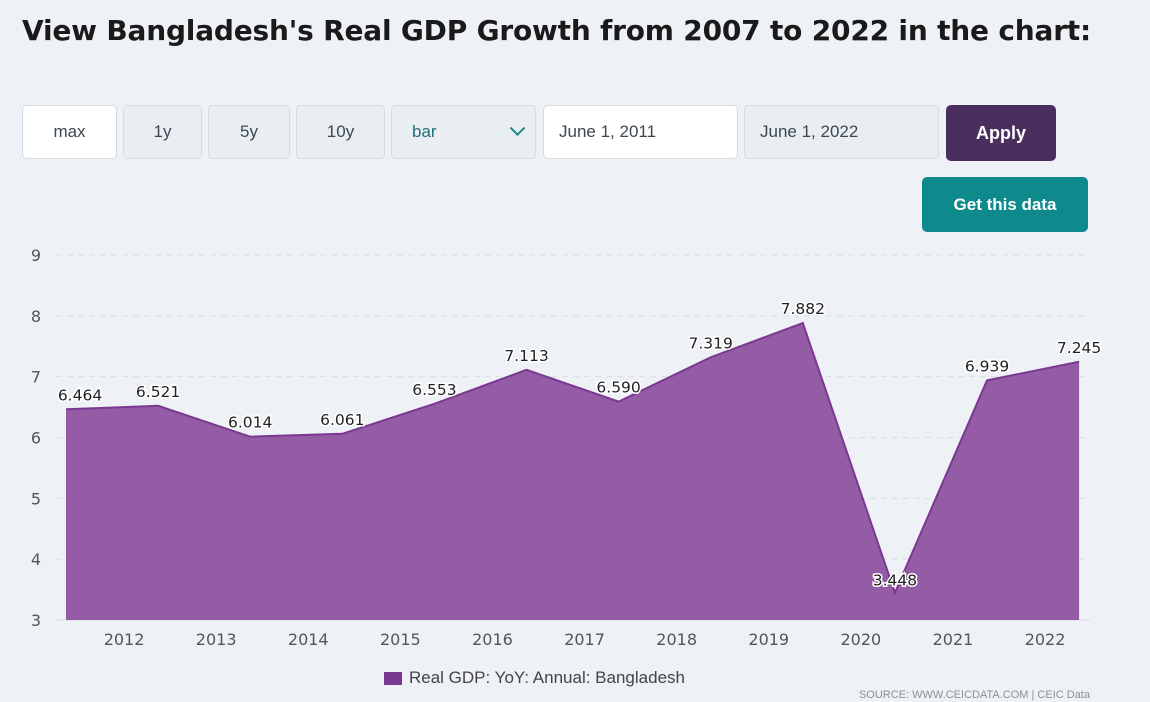 This screenshot has height=702, width=1150. Describe the element at coordinates (36, 498) in the screenshot. I see `y-tick-label: 5` at that location.